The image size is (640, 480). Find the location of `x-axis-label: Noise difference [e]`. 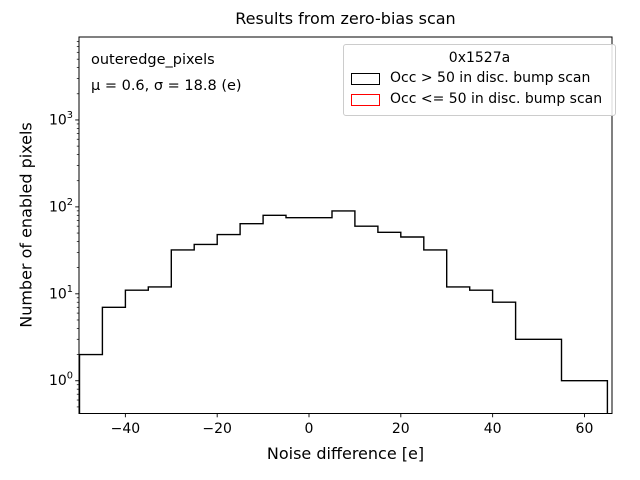

x-axis-label: Noise difference [e] is located at coordinates (345, 453).